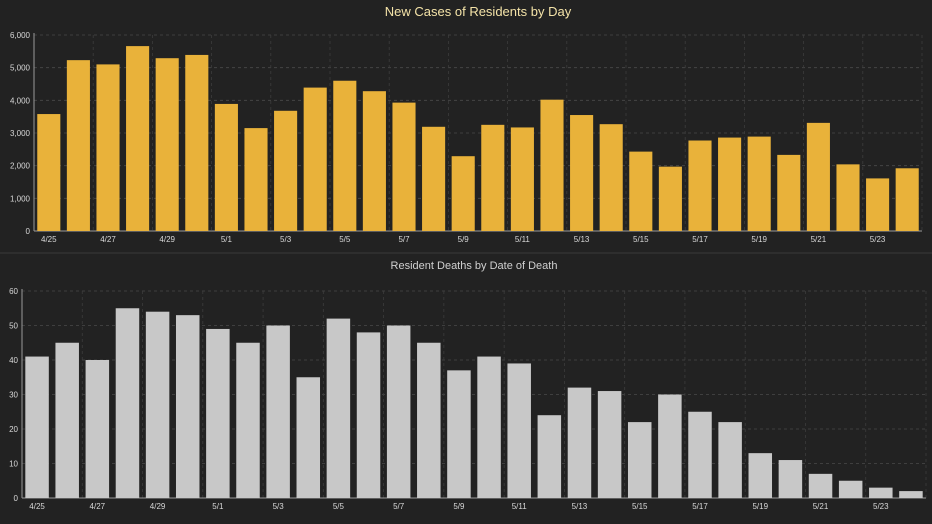  I want to click on y-tick-label: 4,000, so click(20, 100).